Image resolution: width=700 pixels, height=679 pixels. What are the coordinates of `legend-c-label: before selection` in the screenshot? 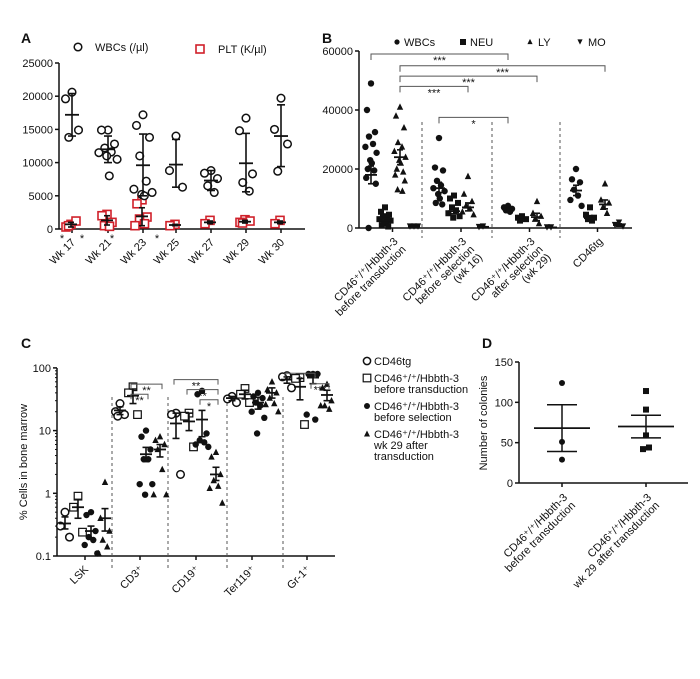 It's located at (413, 418).